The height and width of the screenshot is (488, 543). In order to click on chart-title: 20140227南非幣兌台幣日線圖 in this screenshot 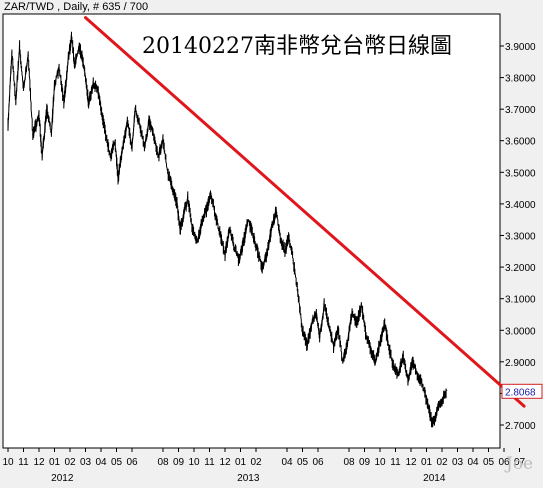, I will do `click(297, 46)`.